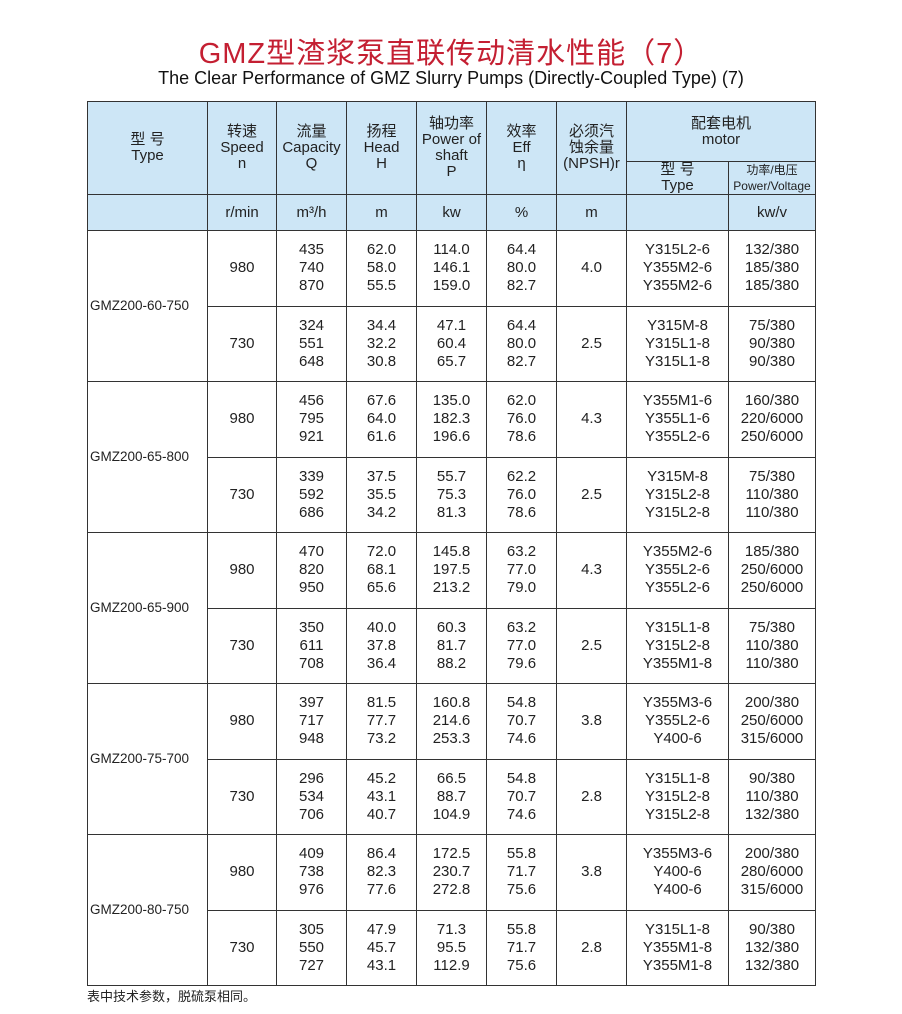  What do you see at coordinates (451, 361) in the screenshot?
I see `power-cell-value: 65.7` at bounding box center [451, 361].